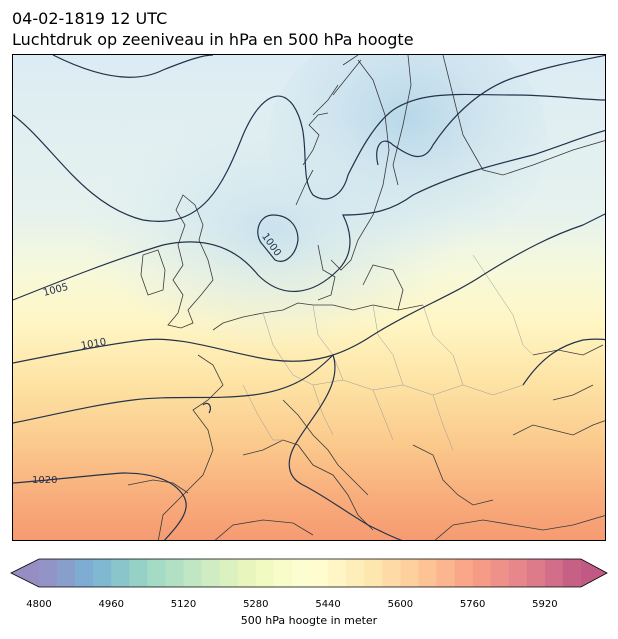  I want to click on map-title-date: 04-02-1819 12 UTC, so click(90, 18).